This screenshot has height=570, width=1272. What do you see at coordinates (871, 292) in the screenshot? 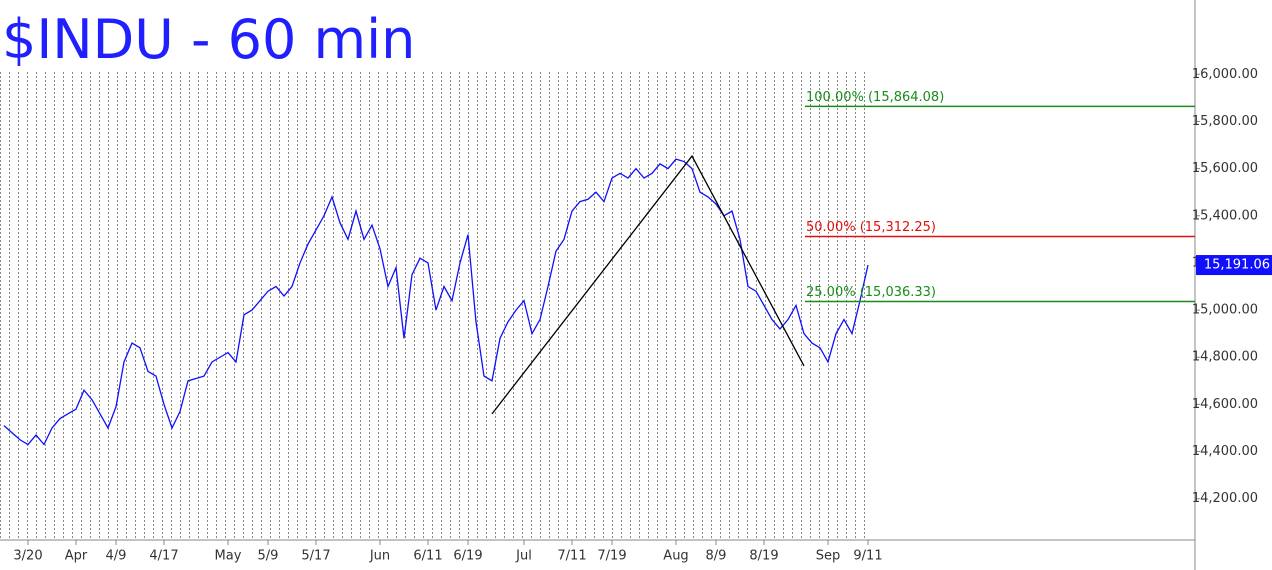
I see `fib-label: 25.00% (15,036.33)` at bounding box center [871, 292].